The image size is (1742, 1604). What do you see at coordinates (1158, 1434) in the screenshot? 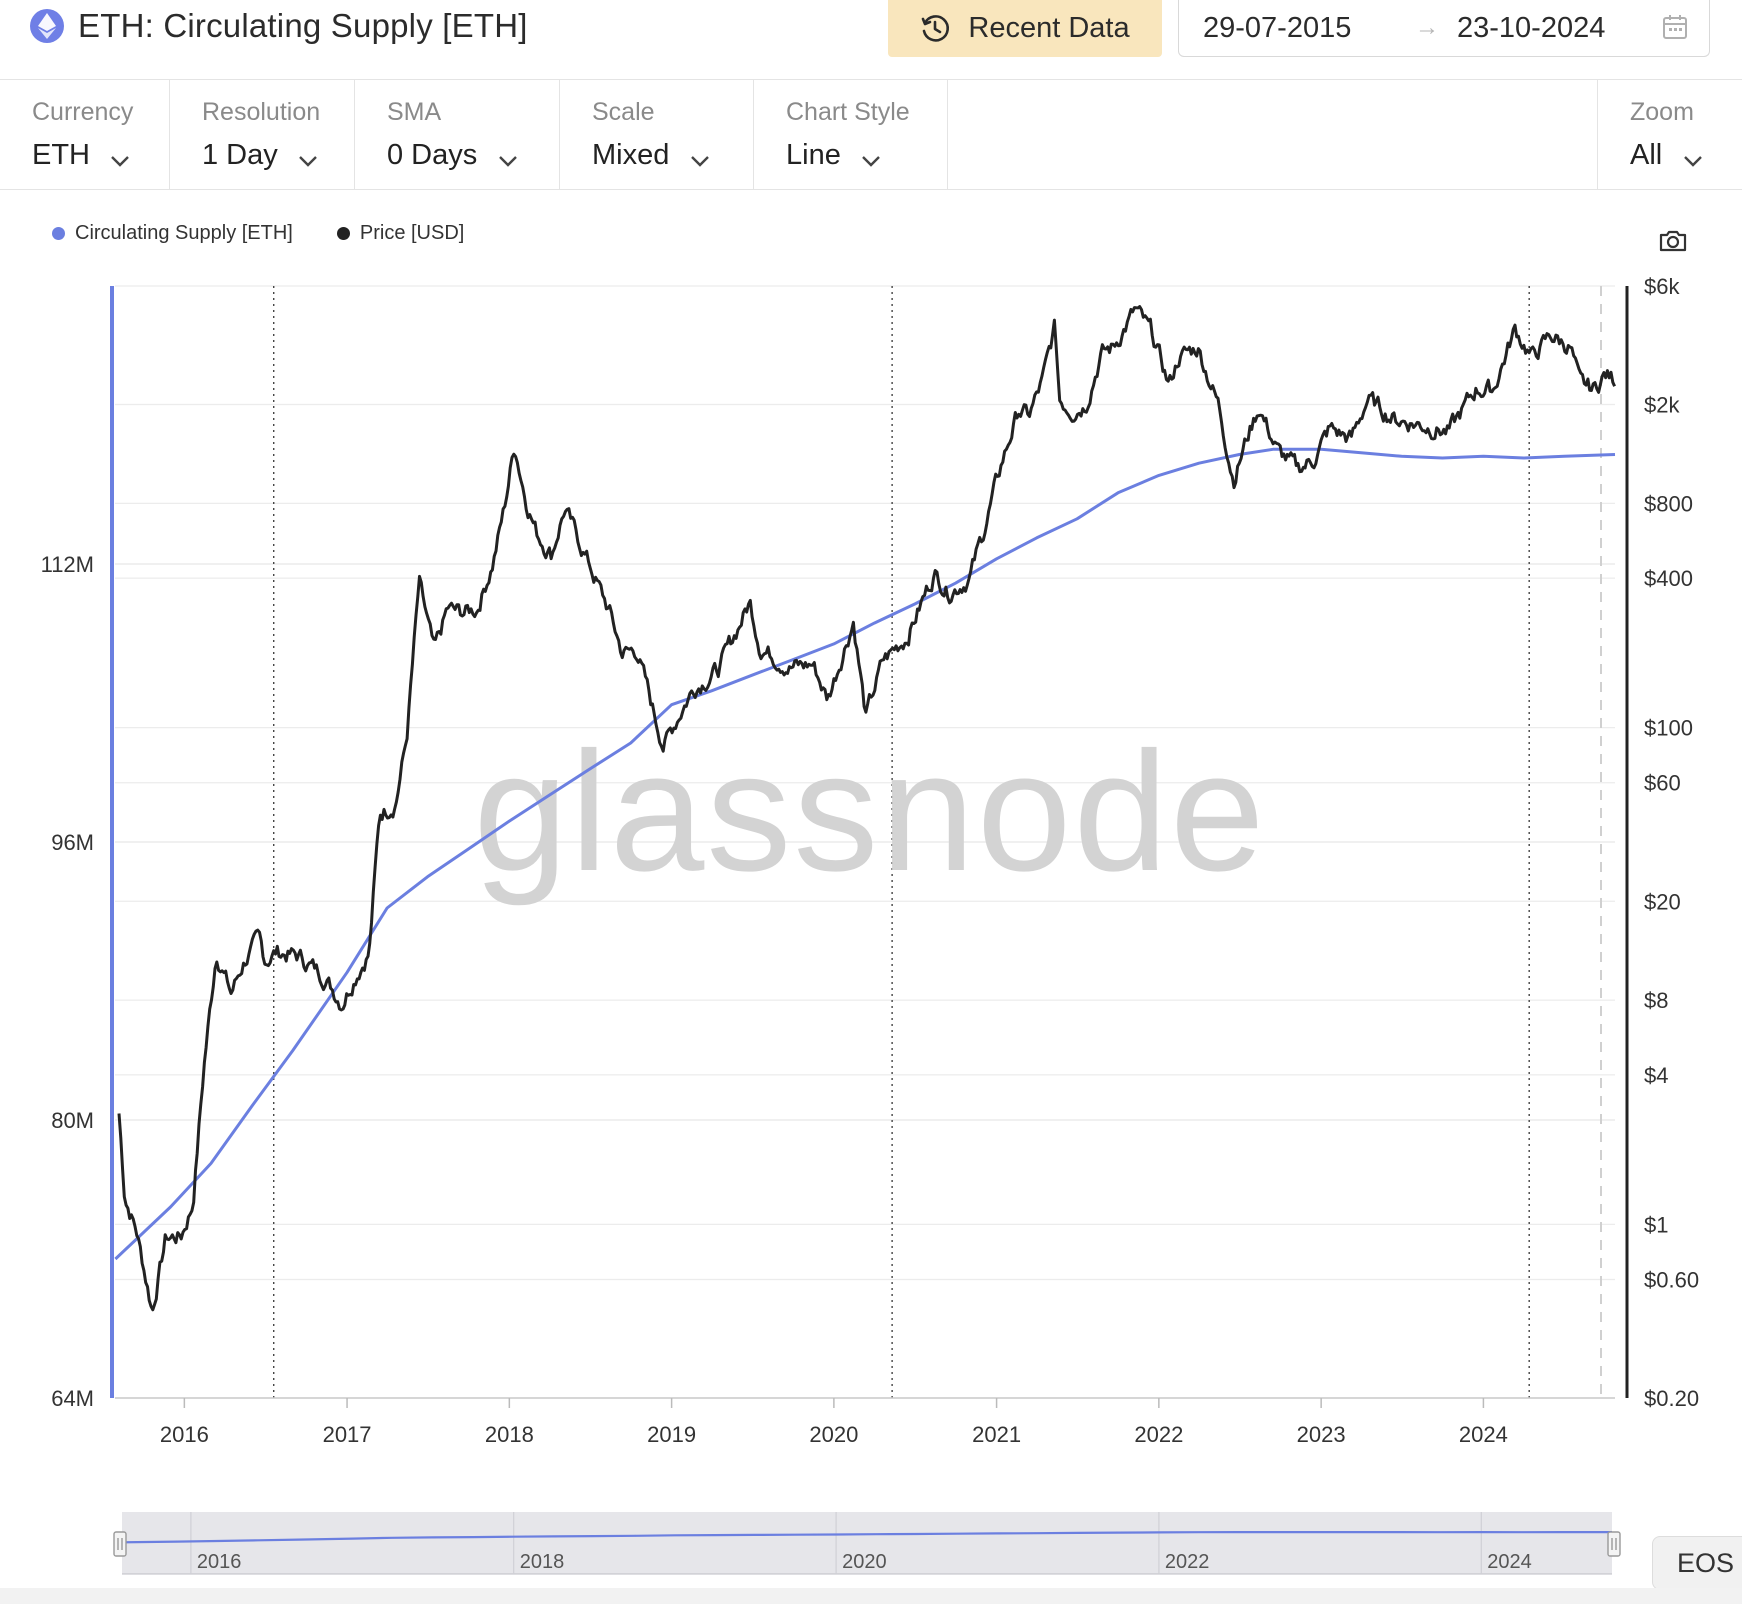
I see `x-tick-label: 2022` at bounding box center [1158, 1434].